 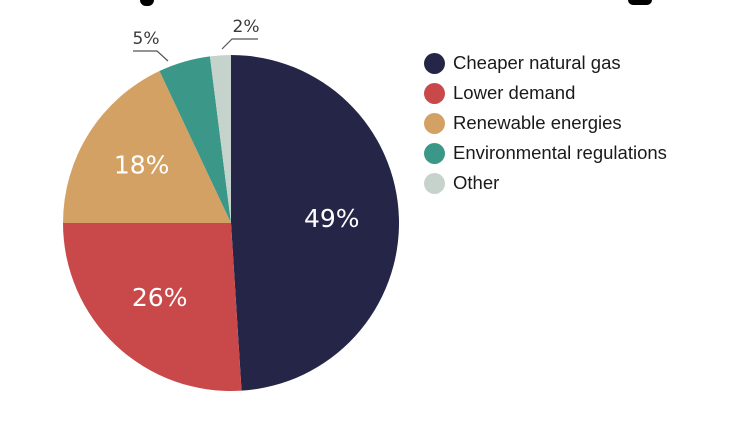 What do you see at coordinates (560, 152) in the screenshot?
I see `legend-label: Environmental regulations` at bounding box center [560, 152].